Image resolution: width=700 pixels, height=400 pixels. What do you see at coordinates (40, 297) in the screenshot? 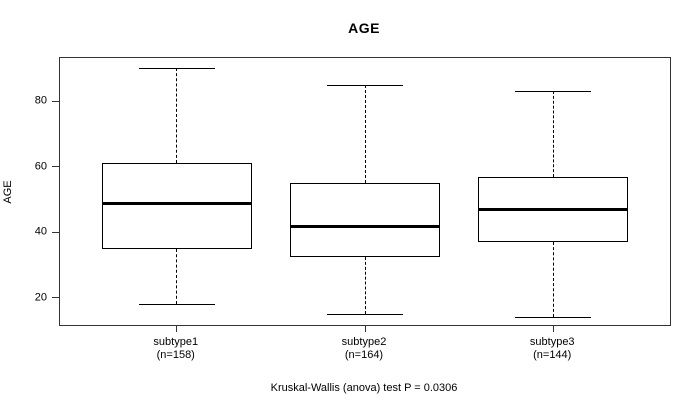
I see `y-axis-tick-label: 20` at bounding box center [40, 297].